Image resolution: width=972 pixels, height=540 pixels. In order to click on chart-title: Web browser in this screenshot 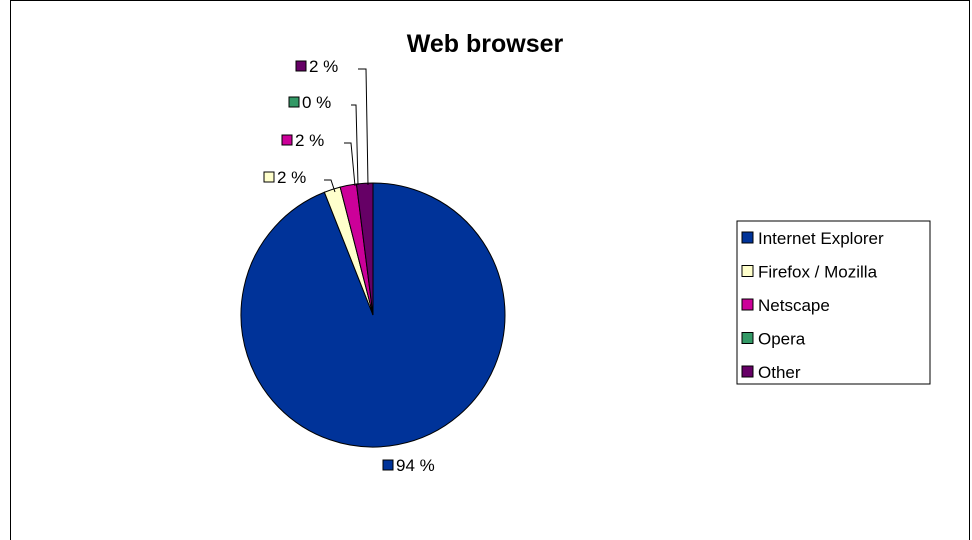, I will do `click(485, 44)`.